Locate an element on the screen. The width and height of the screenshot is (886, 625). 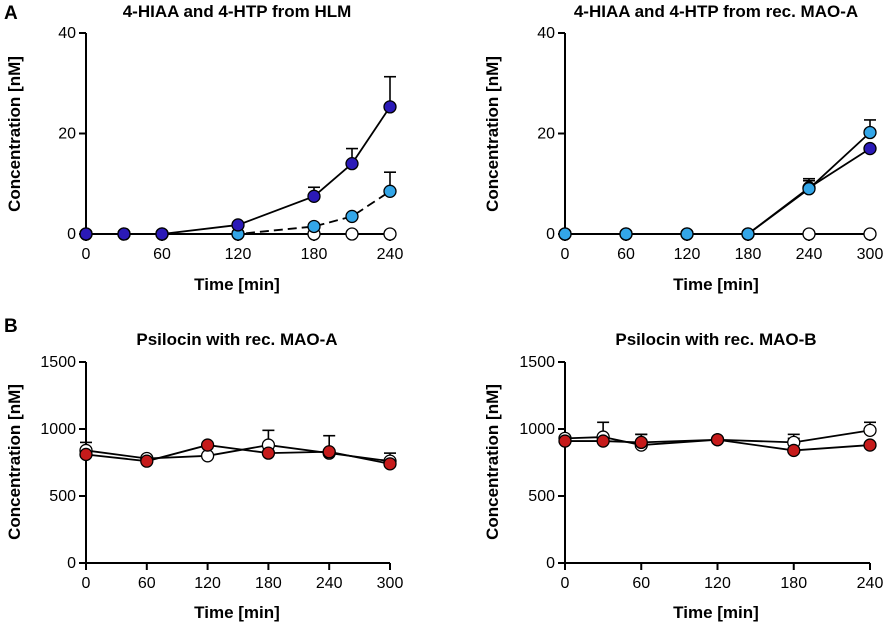
chart-title: 4-HIAA and 4-HTP from rec. MAO-A is located at coordinates (716, 11).